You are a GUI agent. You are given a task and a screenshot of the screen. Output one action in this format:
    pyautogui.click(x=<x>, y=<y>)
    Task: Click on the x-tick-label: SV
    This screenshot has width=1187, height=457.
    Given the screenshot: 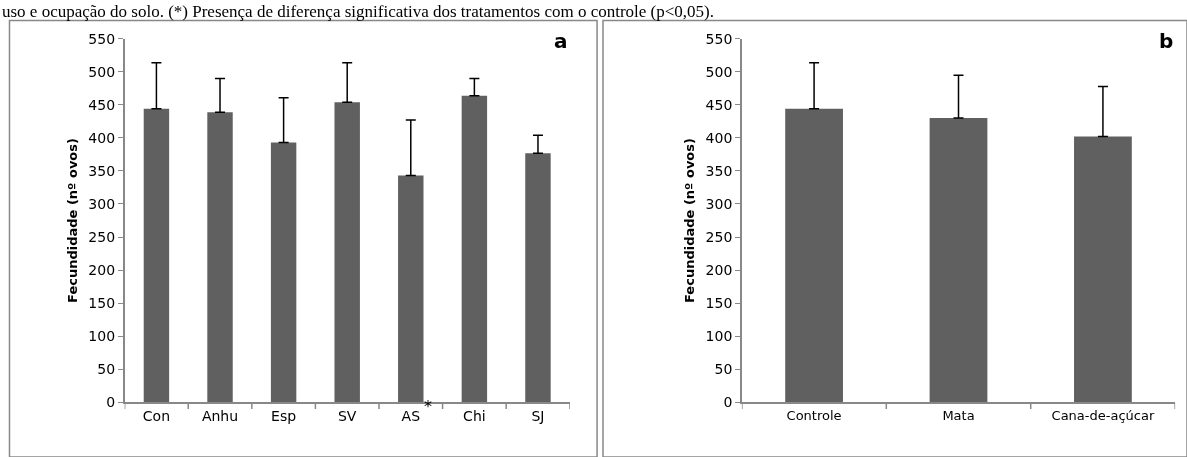 What is the action you would take?
    pyautogui.click(x=347, y=415)
    